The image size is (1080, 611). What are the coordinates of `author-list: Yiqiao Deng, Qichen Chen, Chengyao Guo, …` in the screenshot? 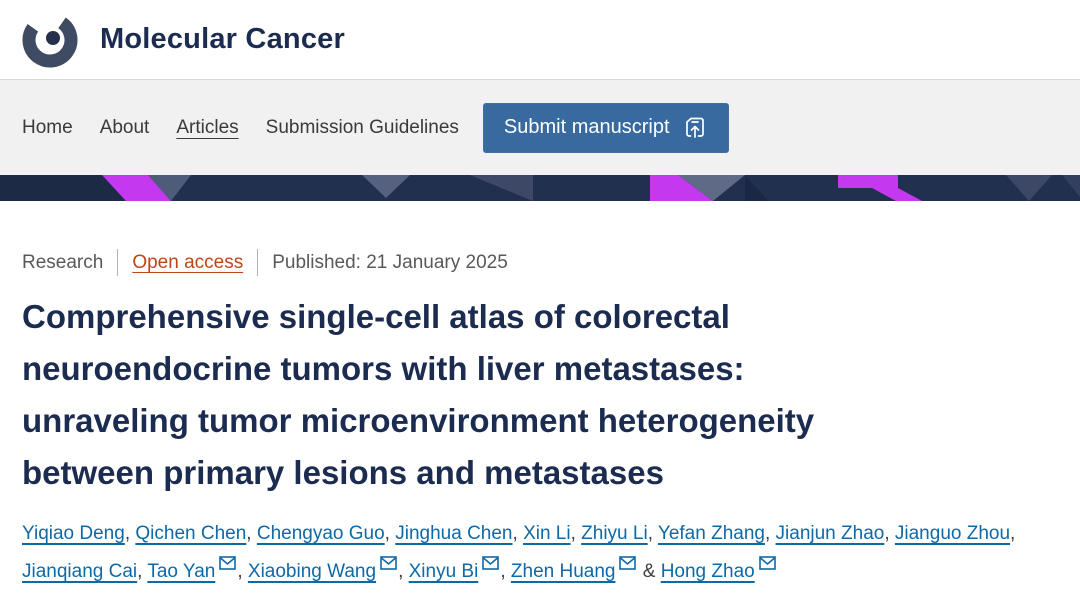 It's located at (540, 553).